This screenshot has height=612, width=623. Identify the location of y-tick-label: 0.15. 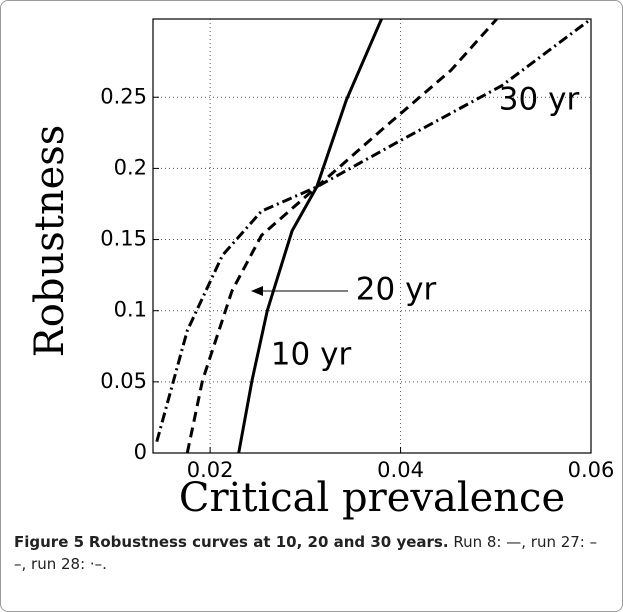
(123, 239).